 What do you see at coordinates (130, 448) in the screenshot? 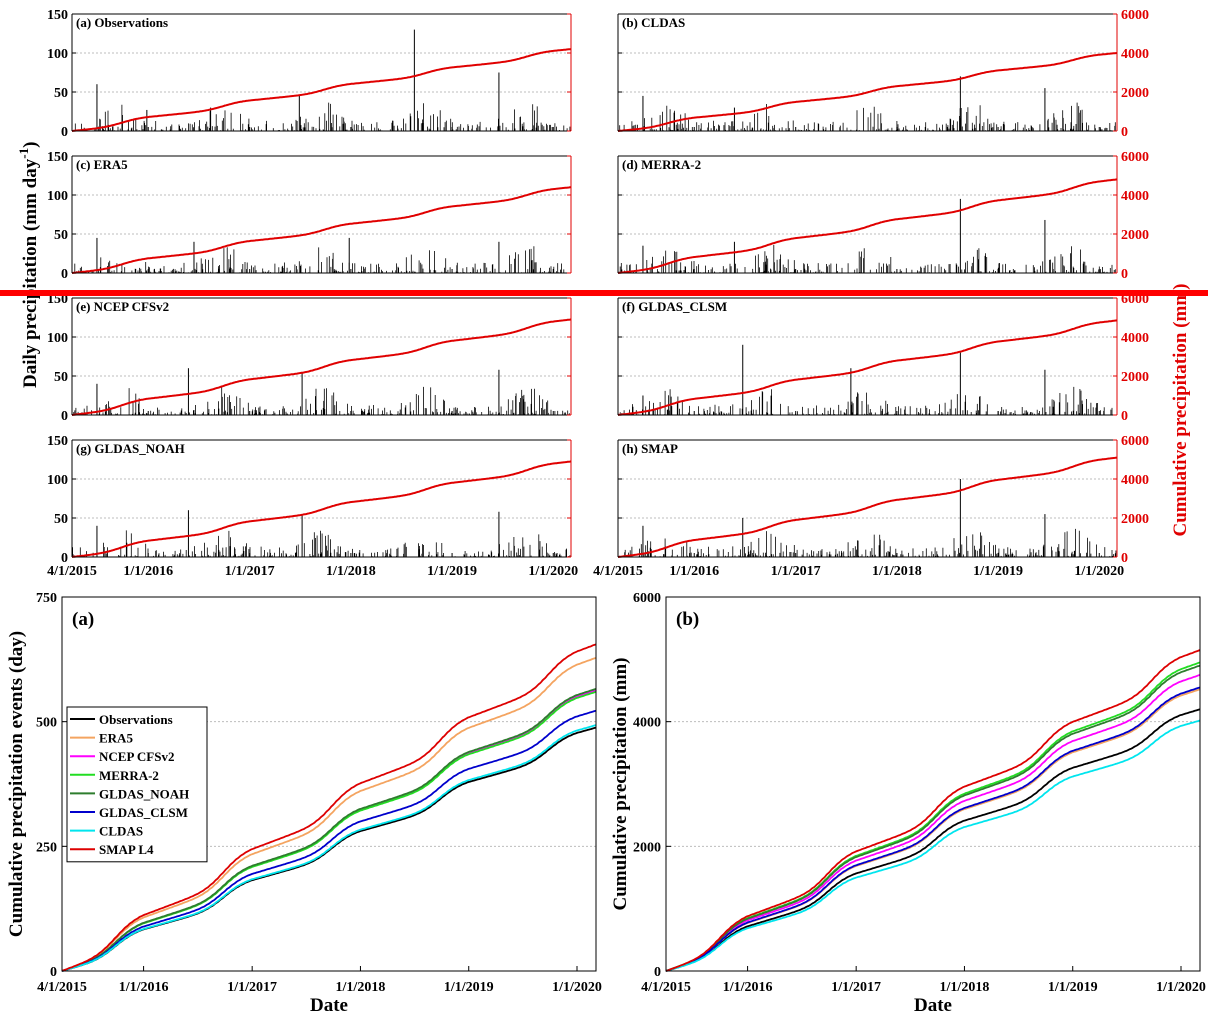
I see `panel-title: (g) GLDAS_NOAH` at bounding box center [130, 448].